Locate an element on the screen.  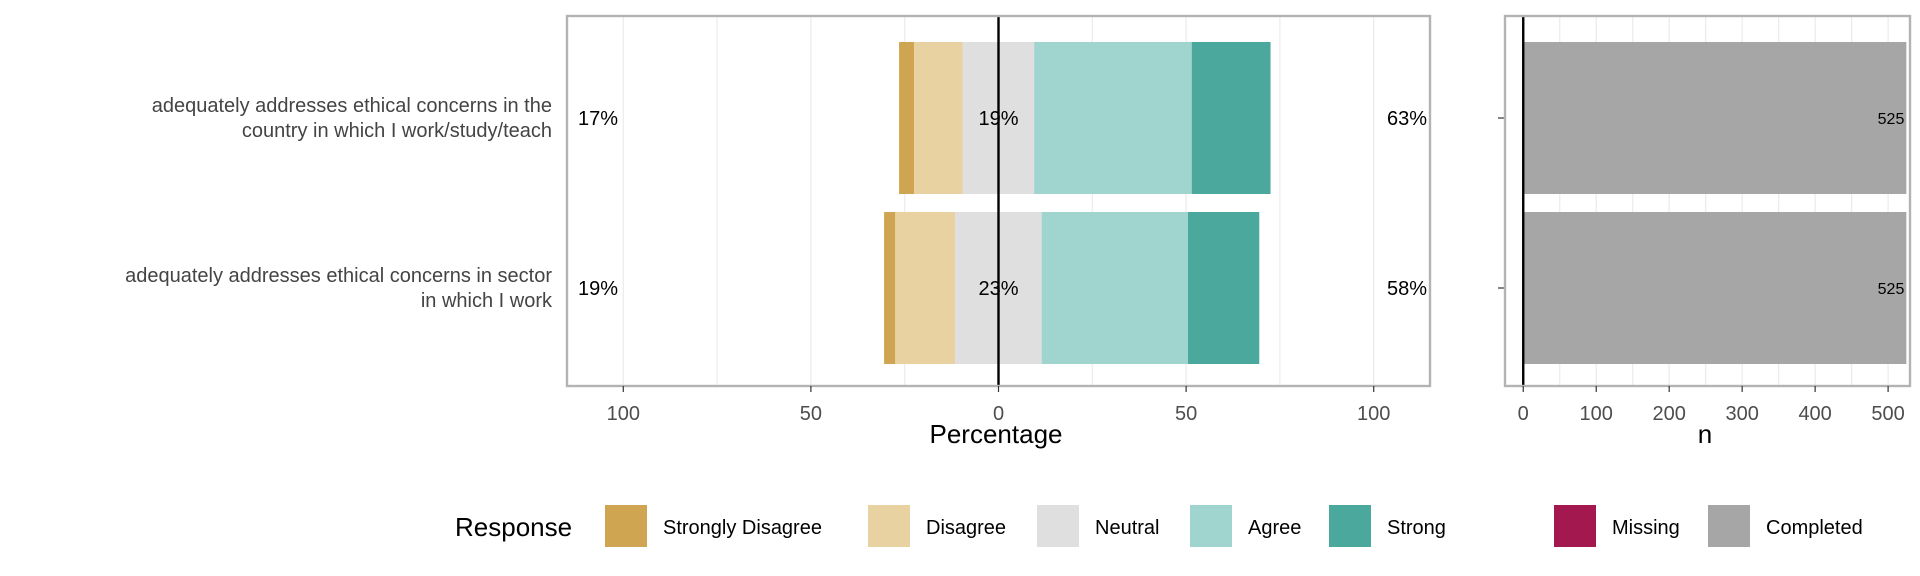
count-tick-label: 200 is located at coordinates (1669, 414).